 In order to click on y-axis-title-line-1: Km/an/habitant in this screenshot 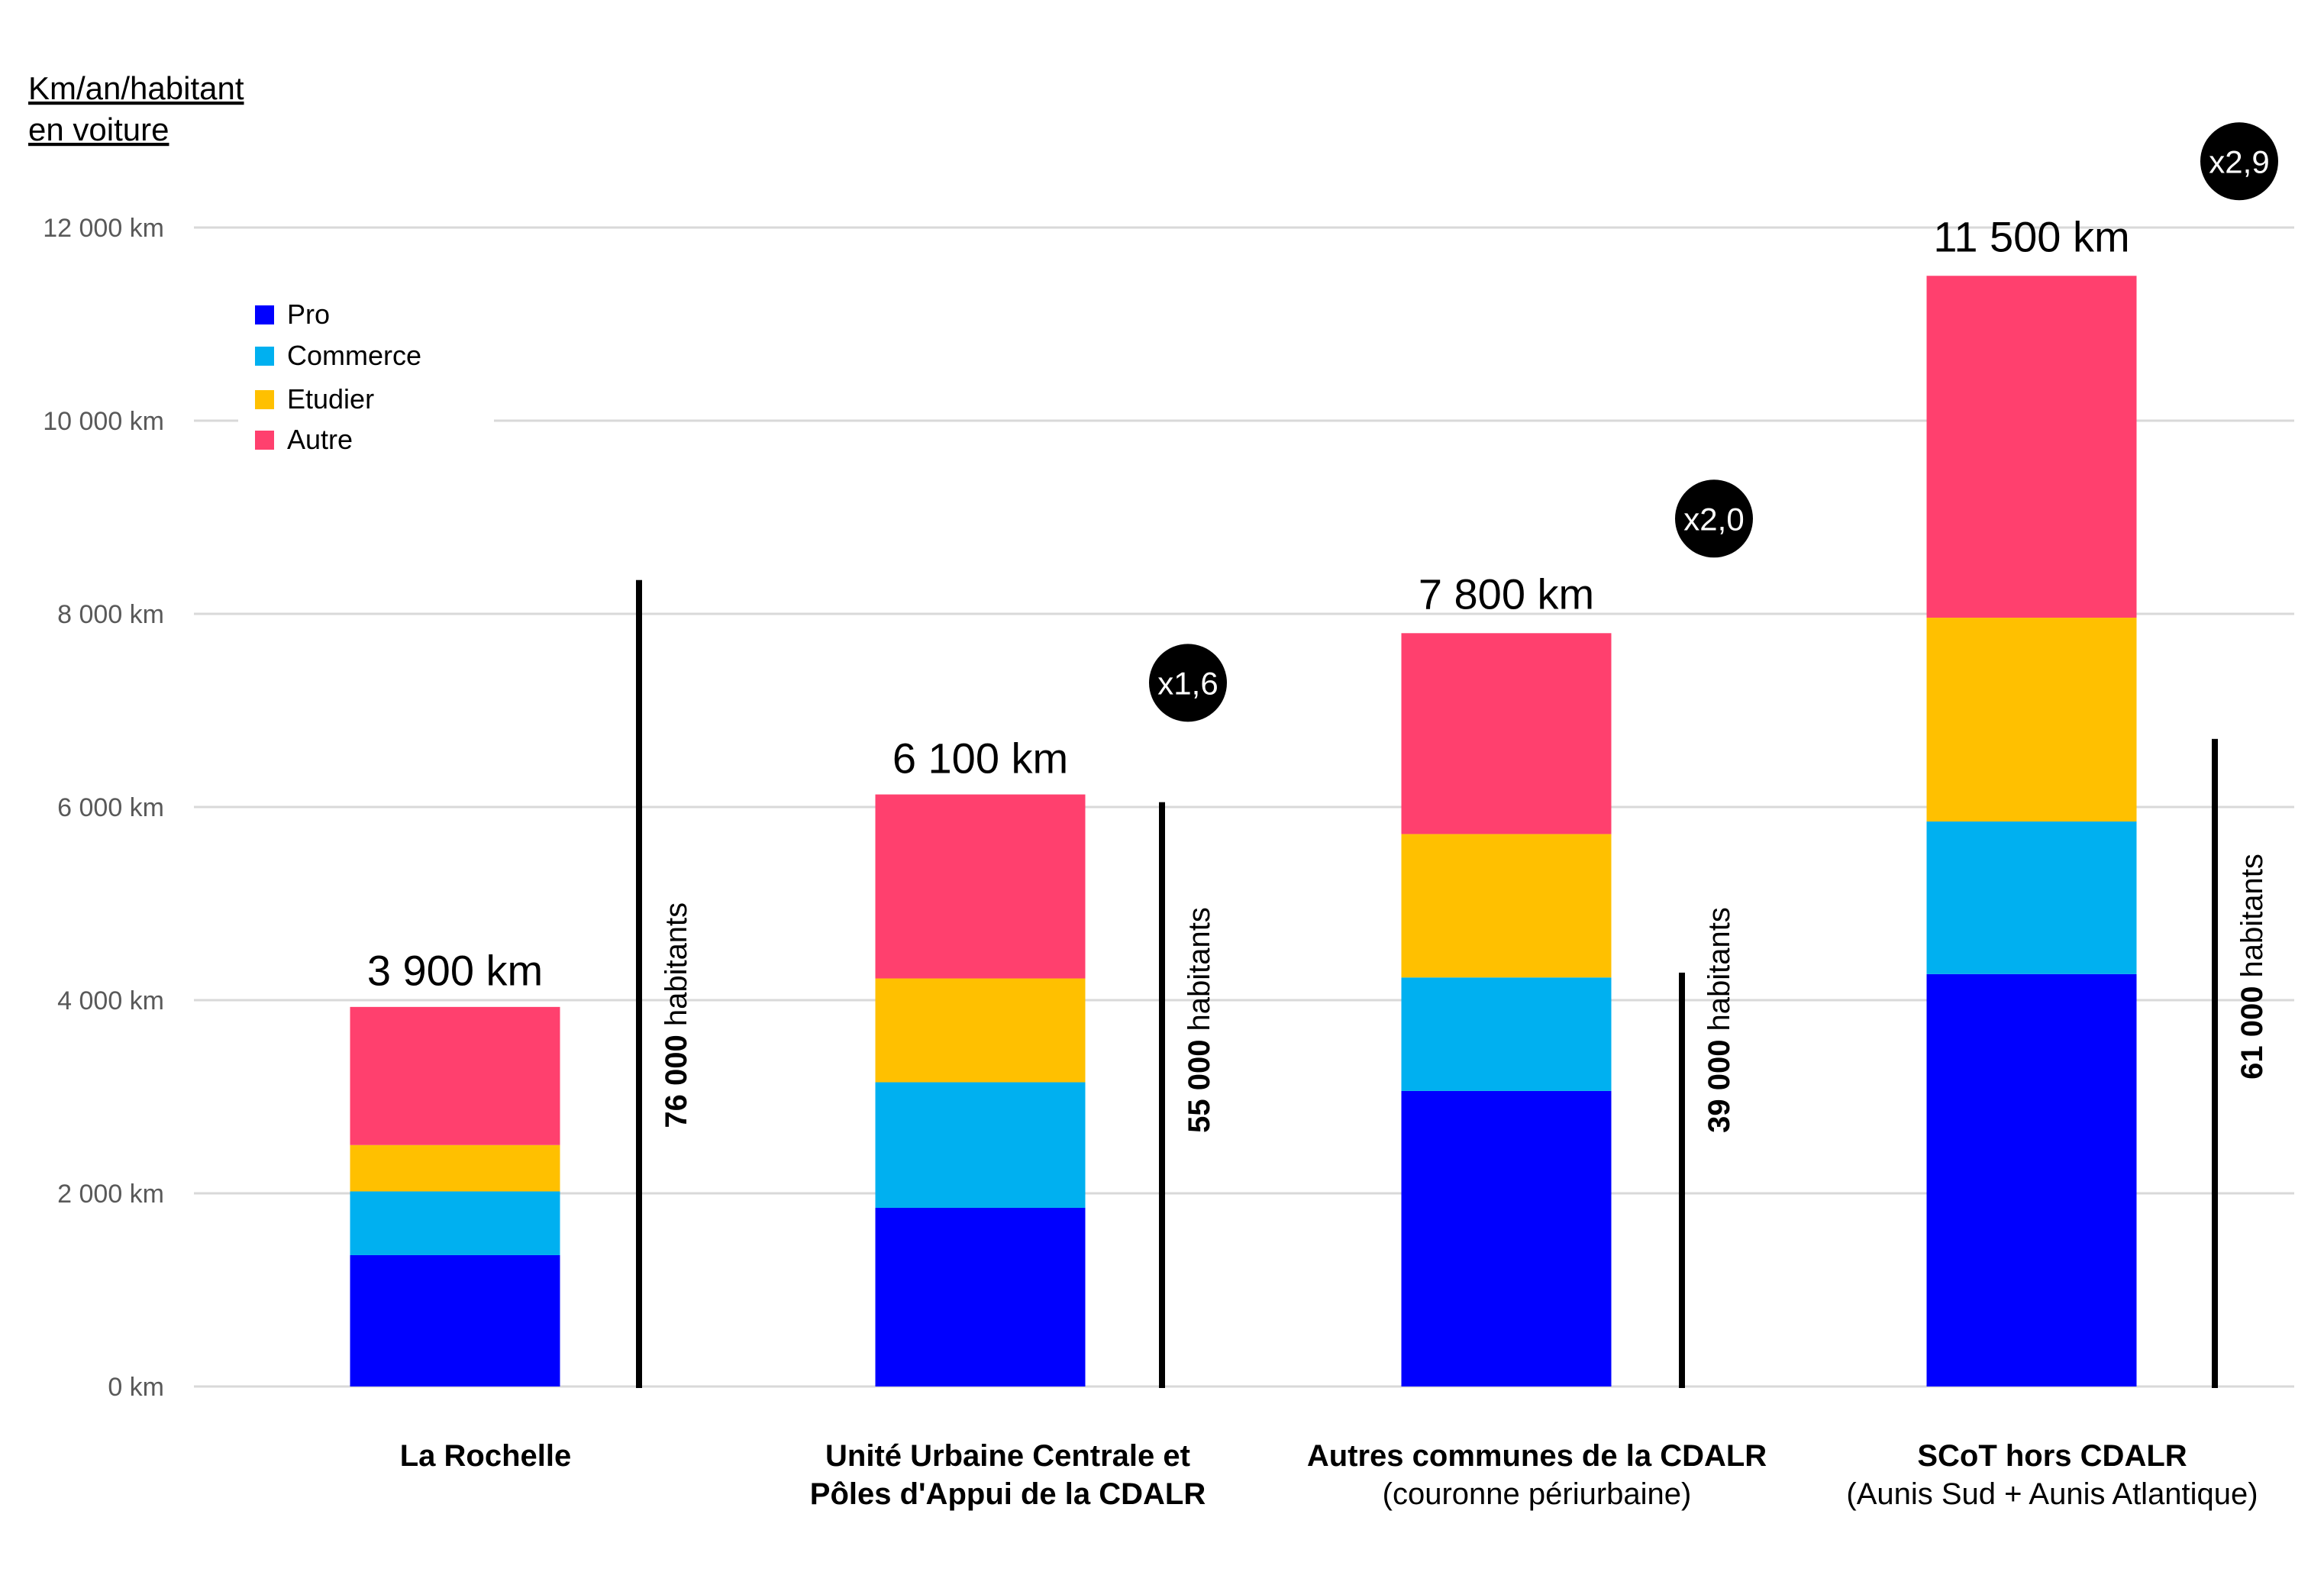, I will do `click(136, 88)`.